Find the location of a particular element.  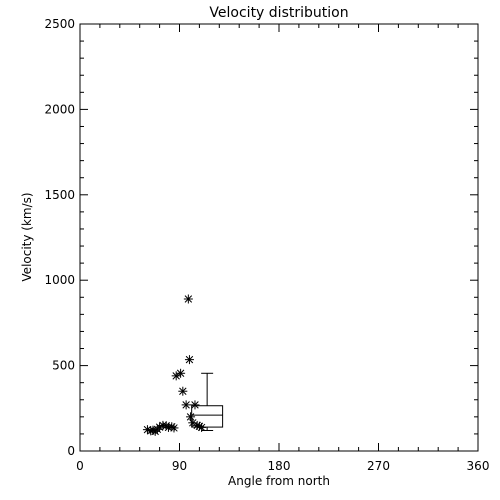

boxplot is located at coordinates (207, 402).